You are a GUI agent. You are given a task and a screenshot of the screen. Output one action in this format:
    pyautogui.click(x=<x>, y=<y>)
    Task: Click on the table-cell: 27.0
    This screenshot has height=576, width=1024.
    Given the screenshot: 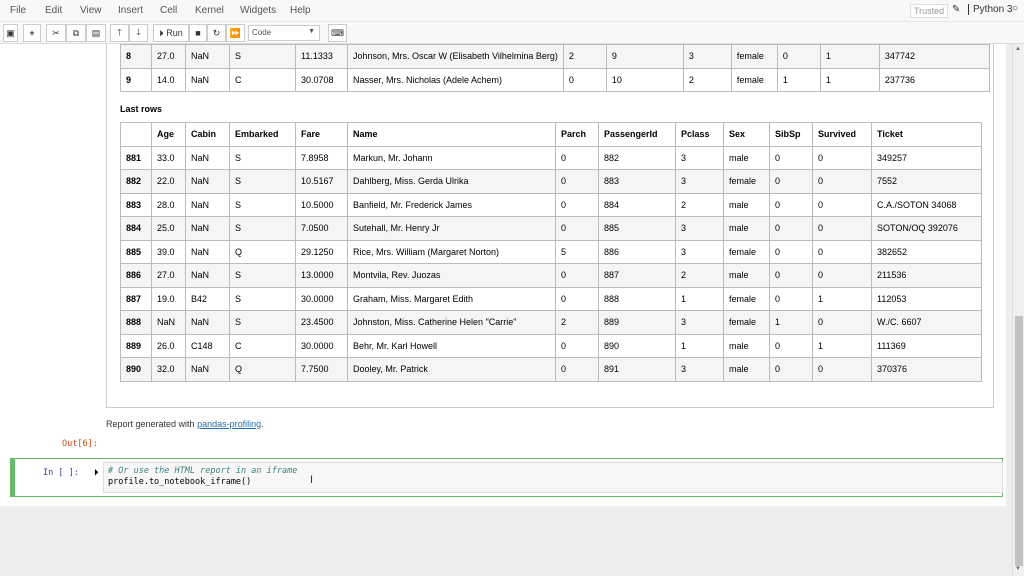 What is the action you would take?
    pyautogui.click(x=168, y=56)
    